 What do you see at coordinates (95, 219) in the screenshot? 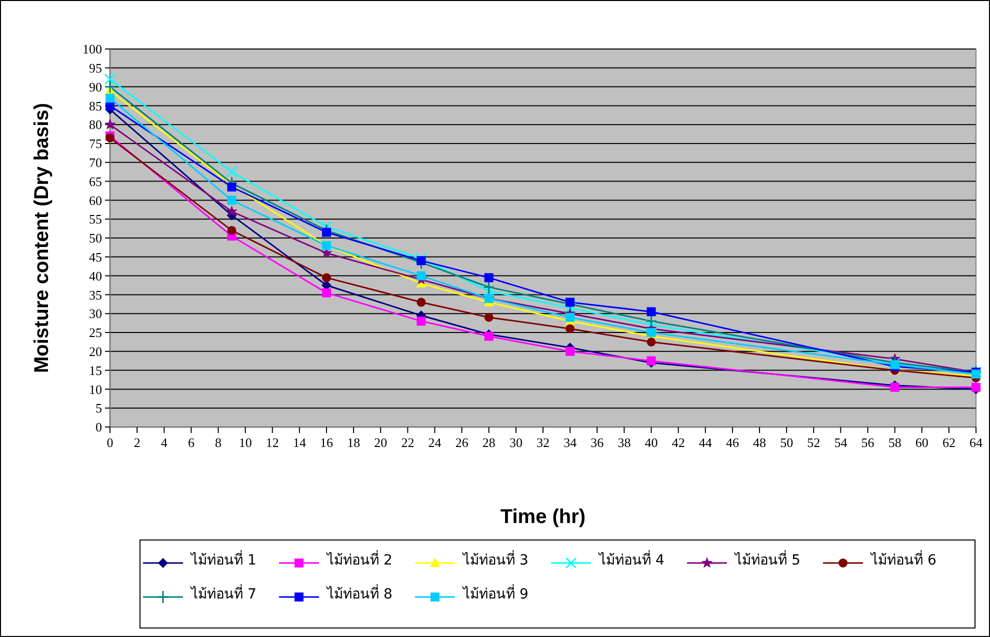
I see `y-tick-label: 55` at bounding box center [95, 219].